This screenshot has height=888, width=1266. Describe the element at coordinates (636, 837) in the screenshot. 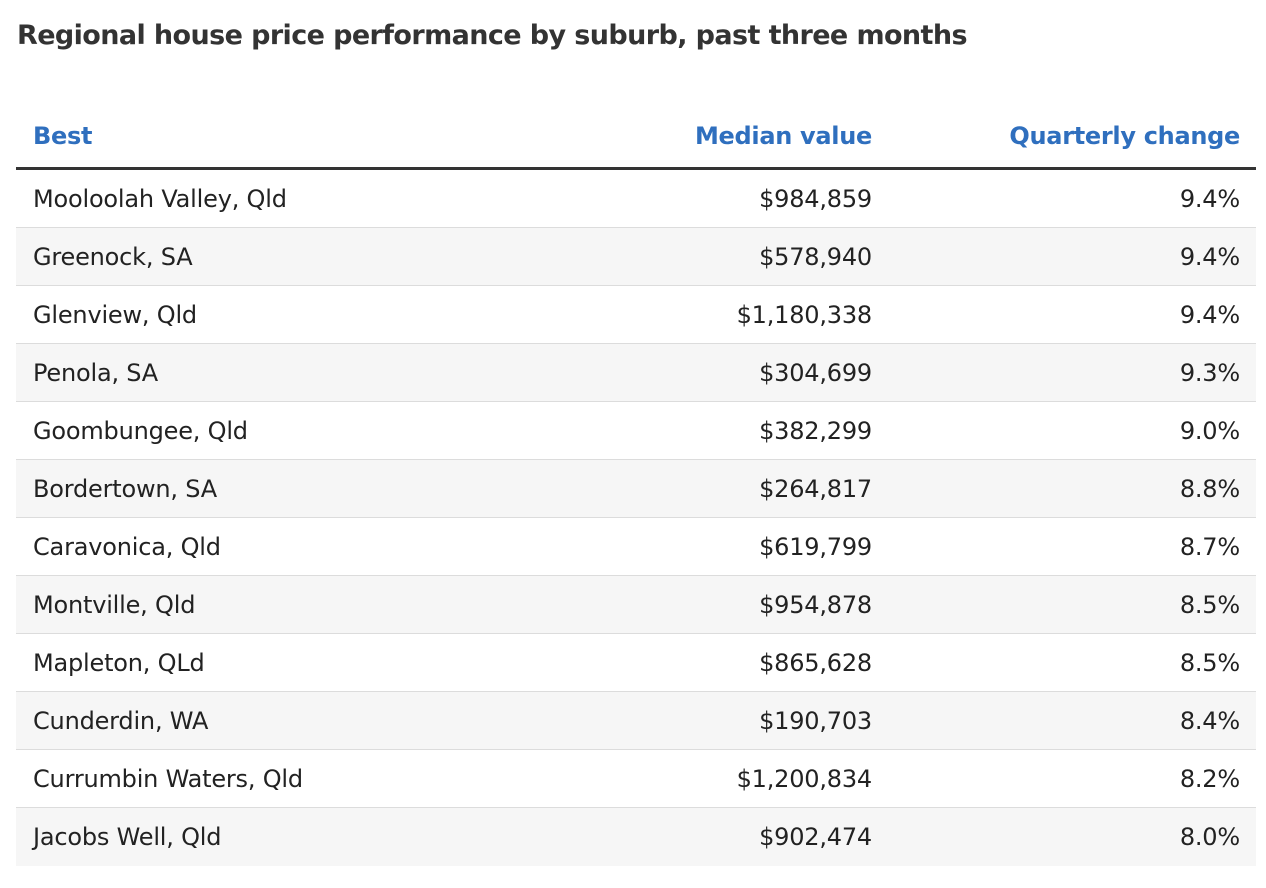

I see `table-row: Jacobs Well, Qld $902,474 8.0%` at that location.